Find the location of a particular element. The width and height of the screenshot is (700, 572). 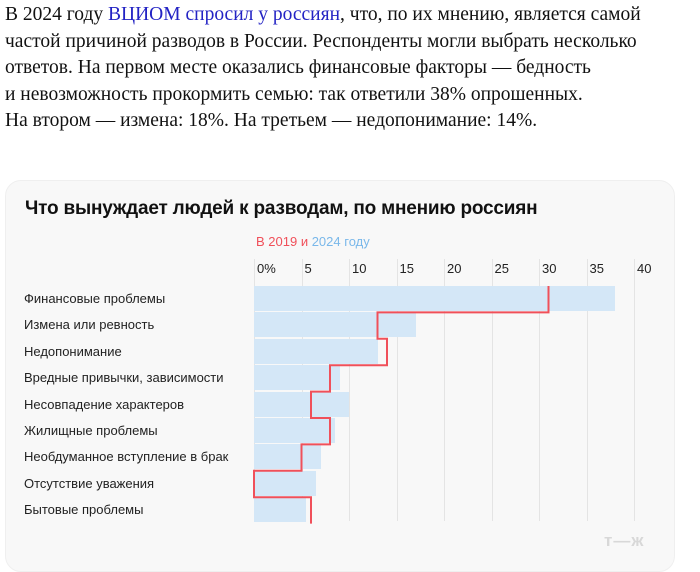

text-line1-rest: , что, по их мнению, является самой is located at coordinates (490, 14).